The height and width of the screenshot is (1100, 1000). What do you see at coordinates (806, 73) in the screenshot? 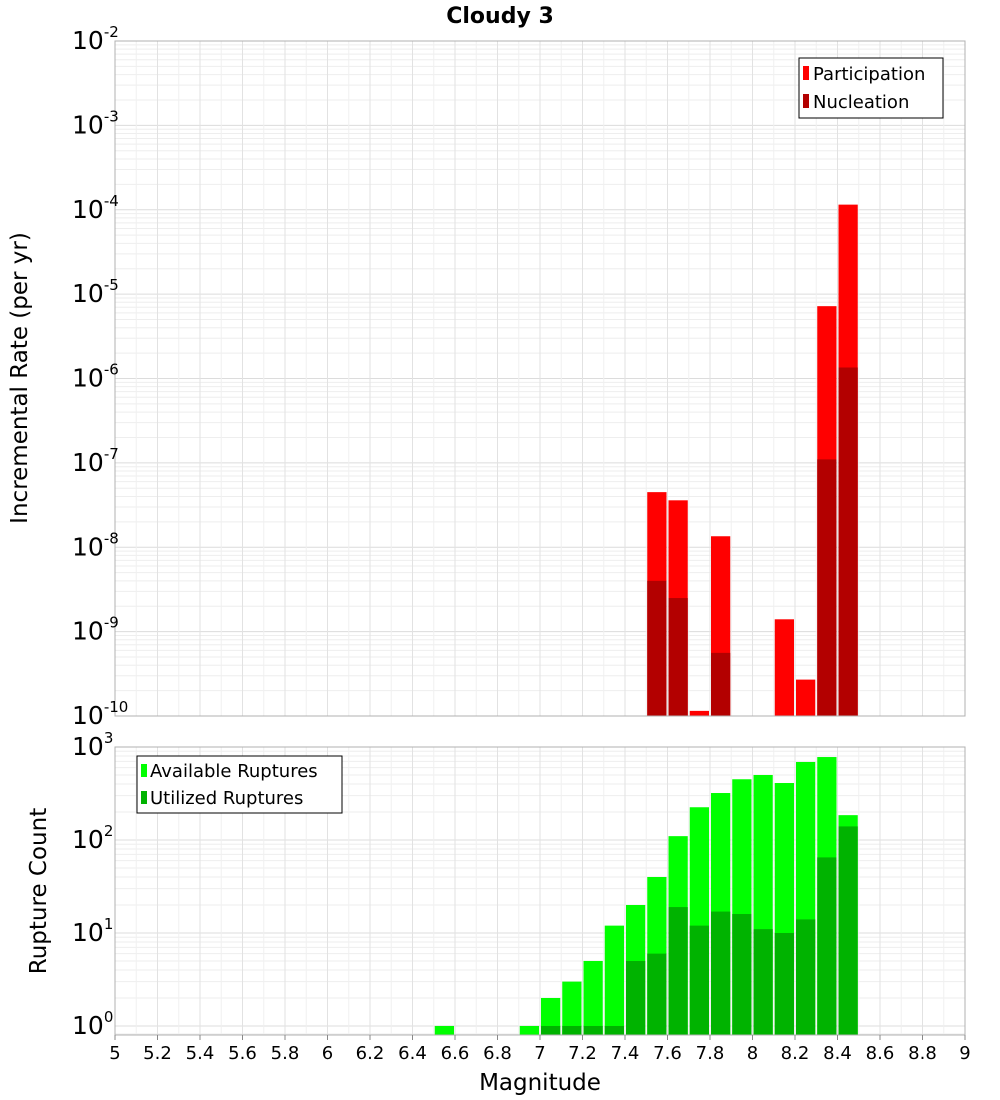
I see `legend-swatch-participation` at bounding box center [806, 73].